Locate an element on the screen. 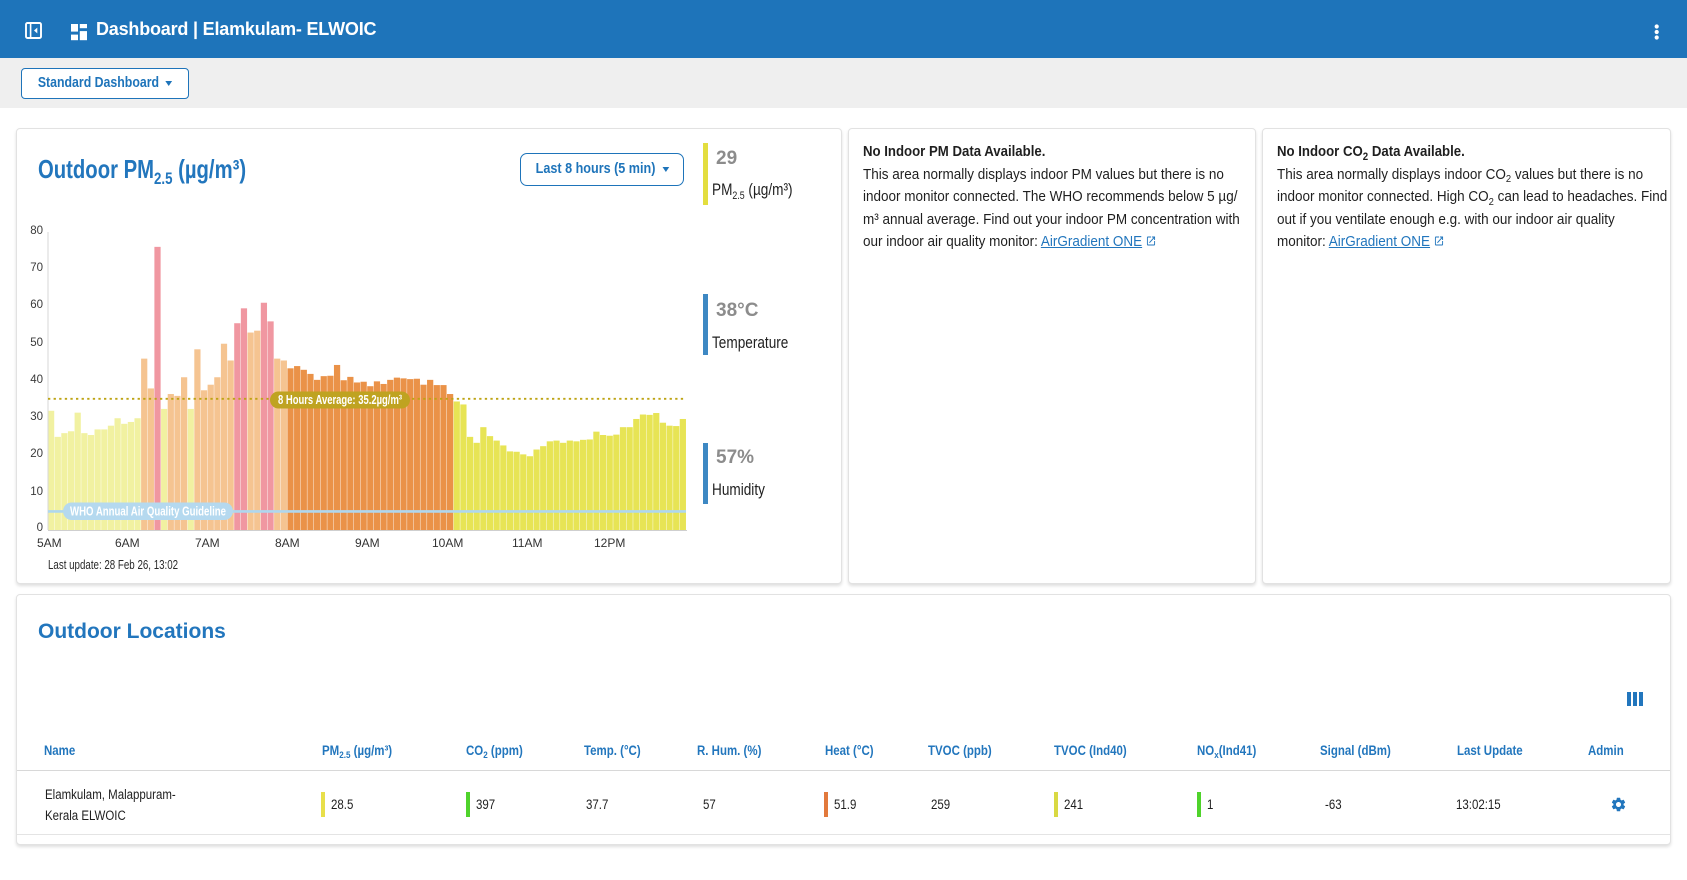 The height and width of the screenshot is (880, 1687). svg-text: 8 Hours Average: 35.2µg/m³ is located at coordinates (340, 400).